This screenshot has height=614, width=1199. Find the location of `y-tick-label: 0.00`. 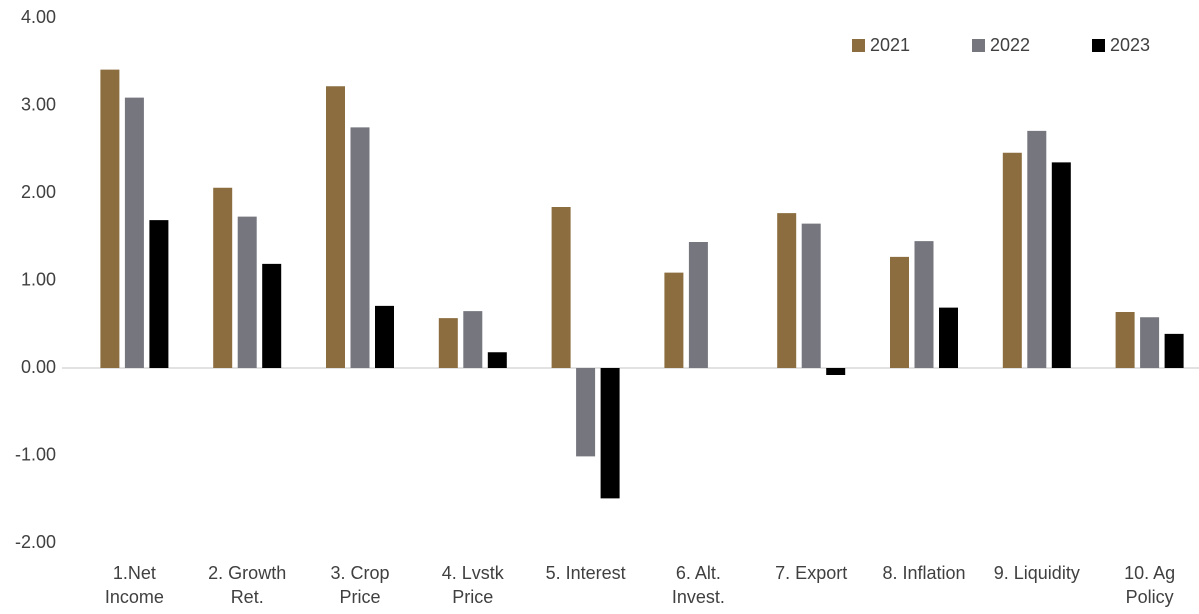

y-tick-label: 0.00 is located at coordinates (38, 367).